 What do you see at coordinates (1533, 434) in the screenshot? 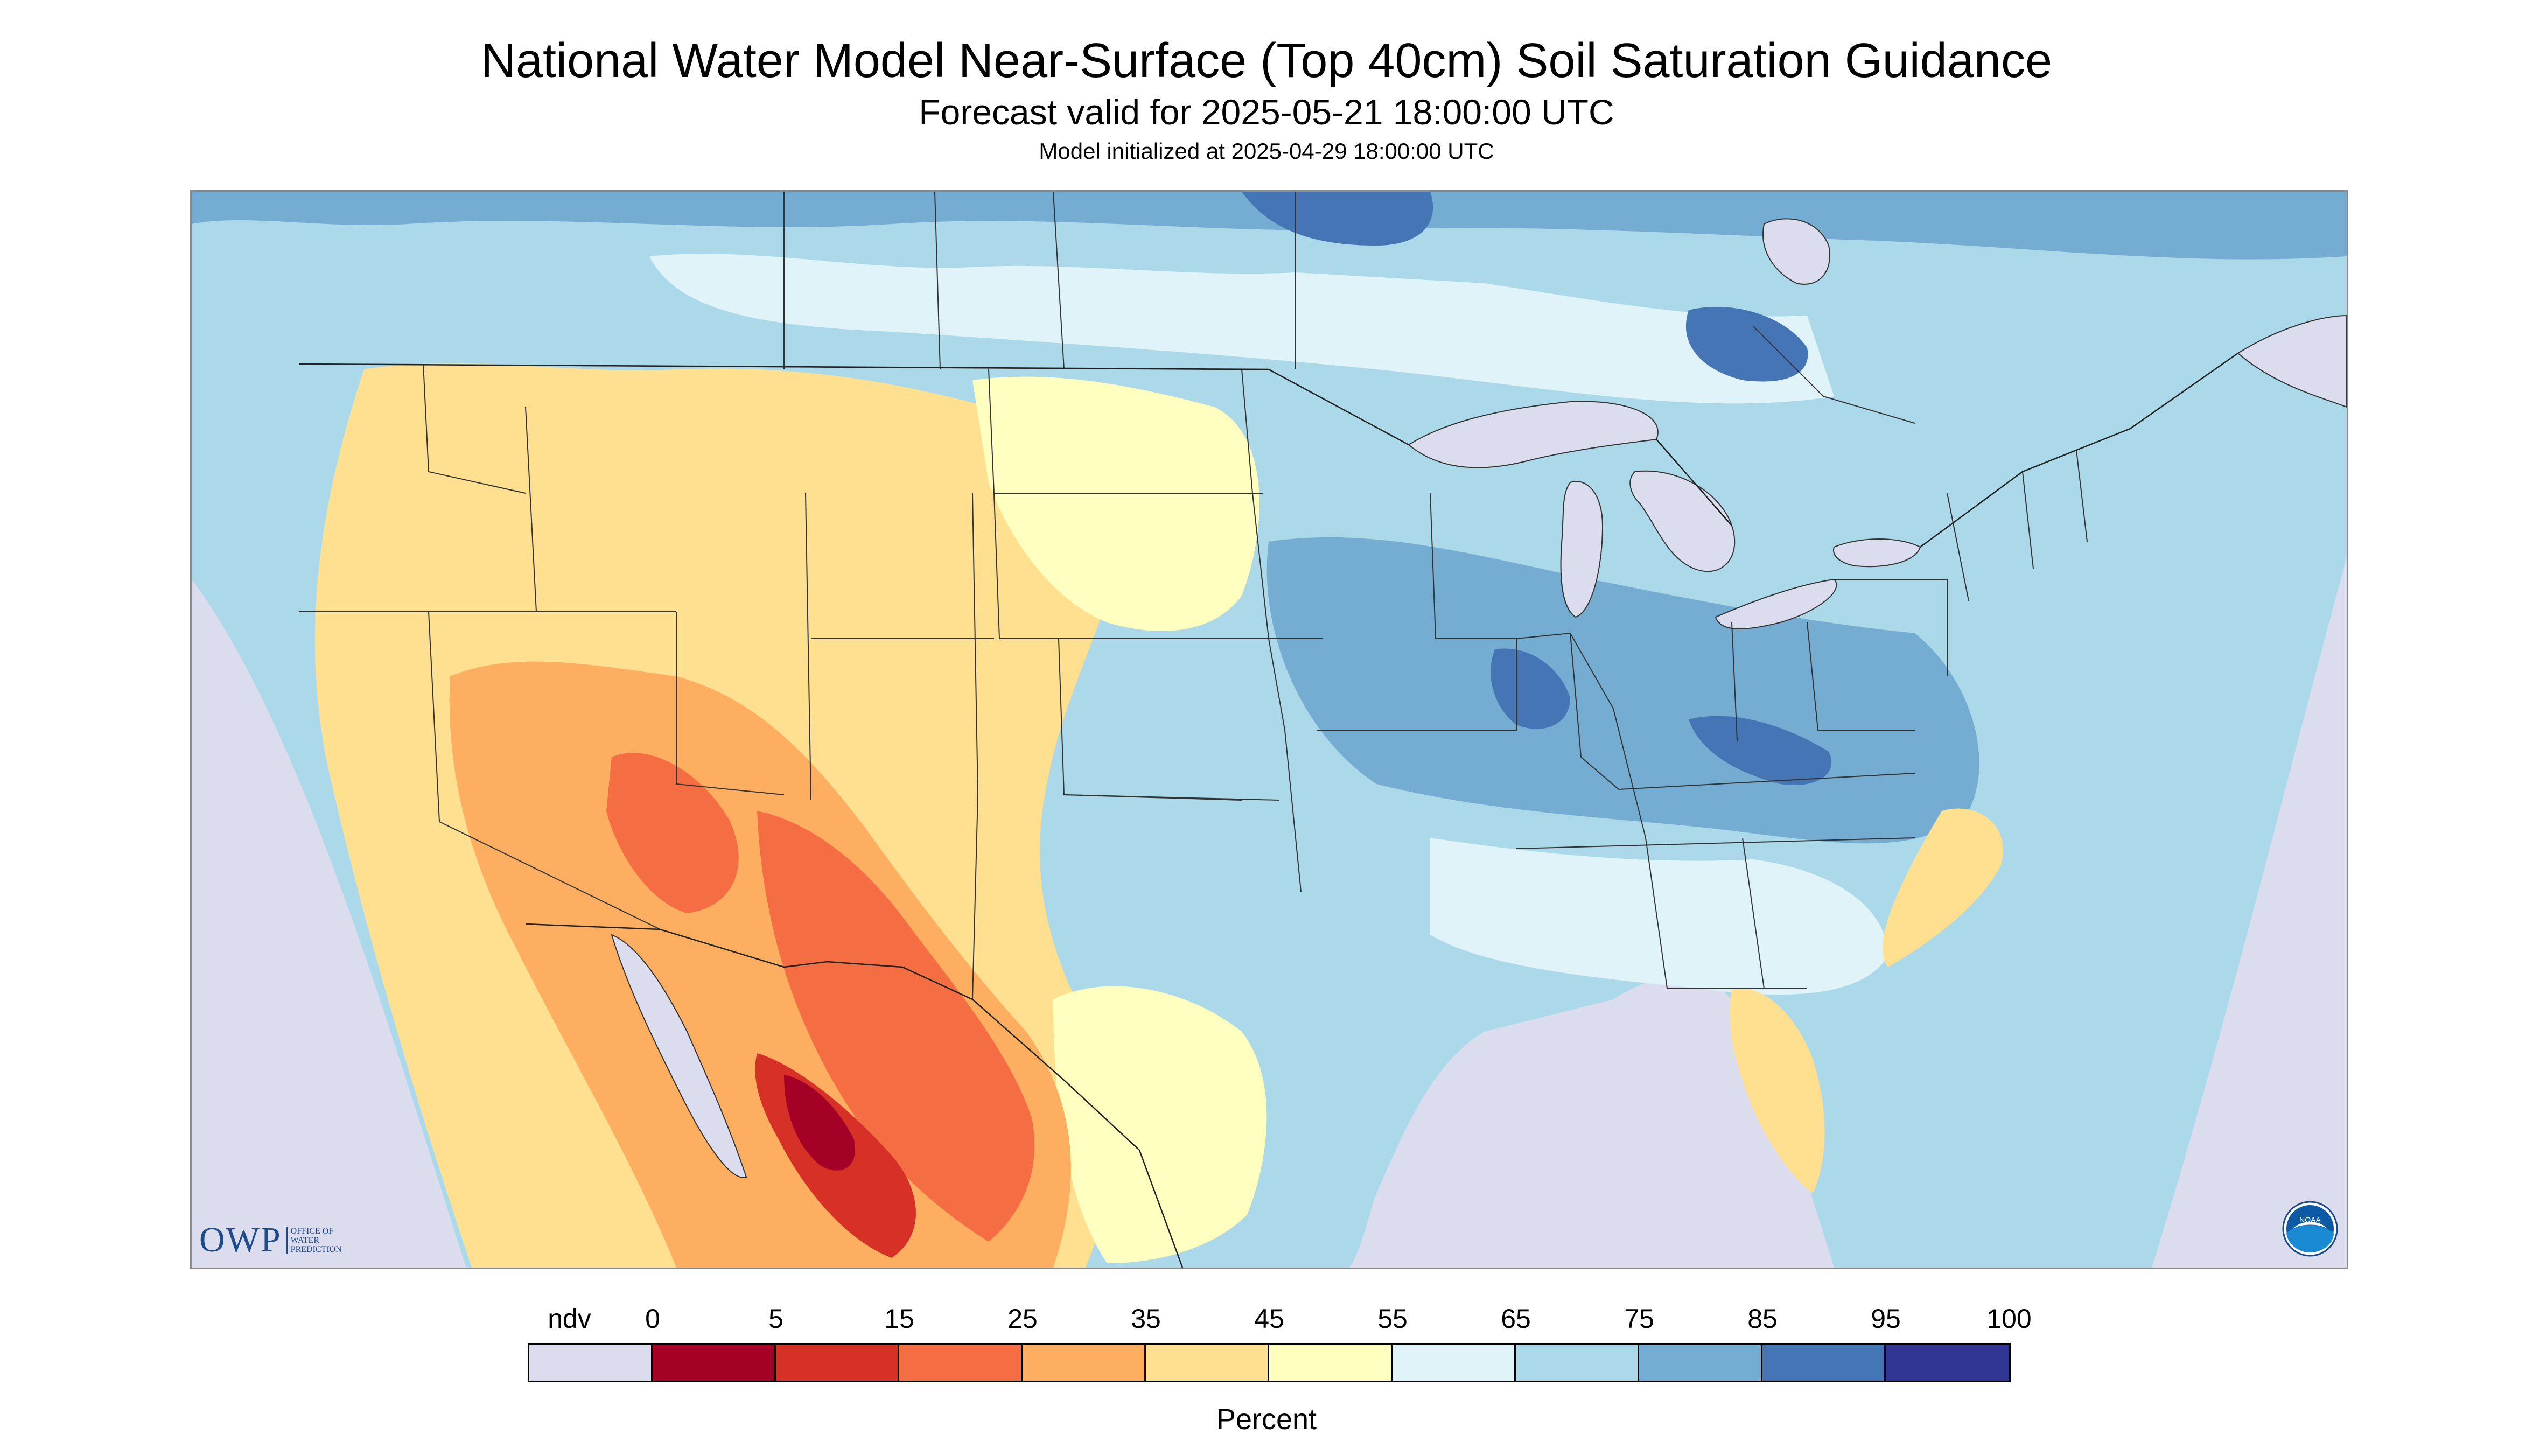
I see `lake-superior` at bounding box center [1533, 434].